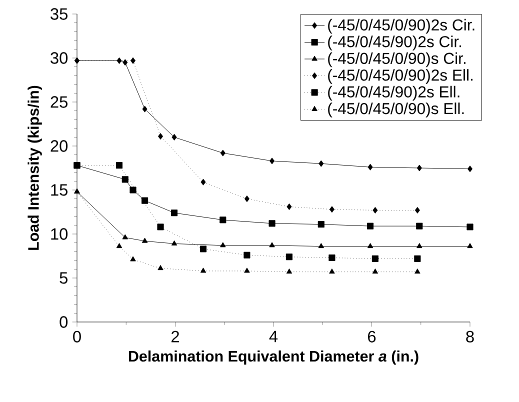  What do you see at coordinates (59, 58) in the screenshot?
I see `y-tick-label: 30` at bounding box center [59, 58].